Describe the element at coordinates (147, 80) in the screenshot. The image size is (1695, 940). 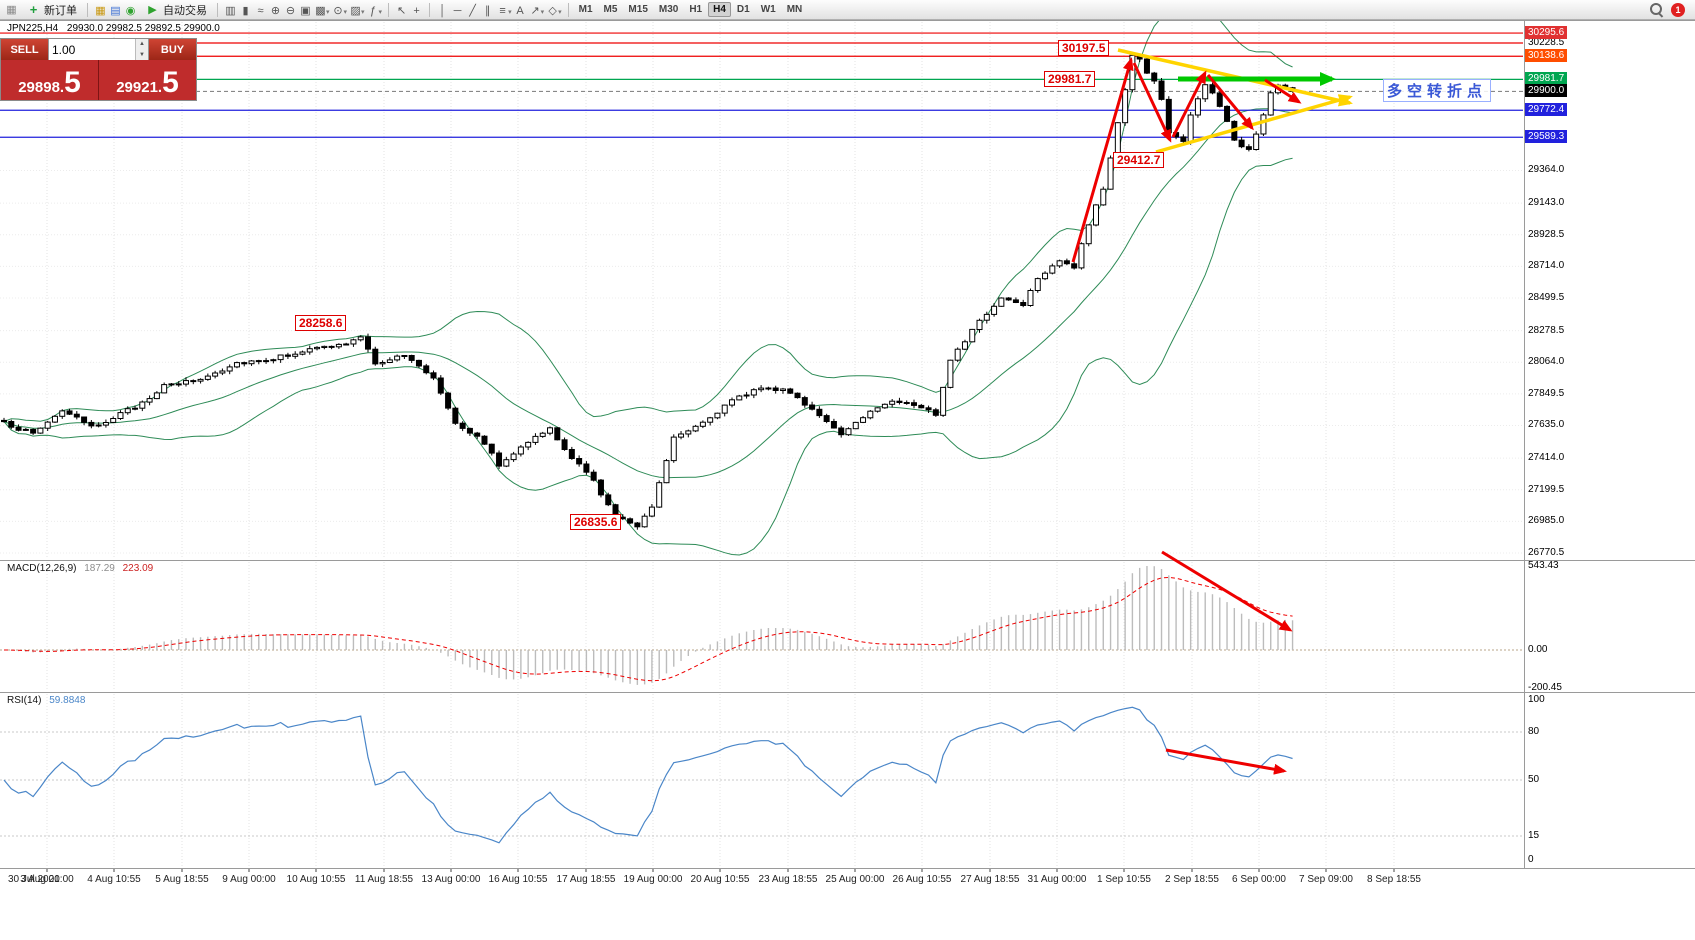
I see `buy-price: 29921. 5` at that location.